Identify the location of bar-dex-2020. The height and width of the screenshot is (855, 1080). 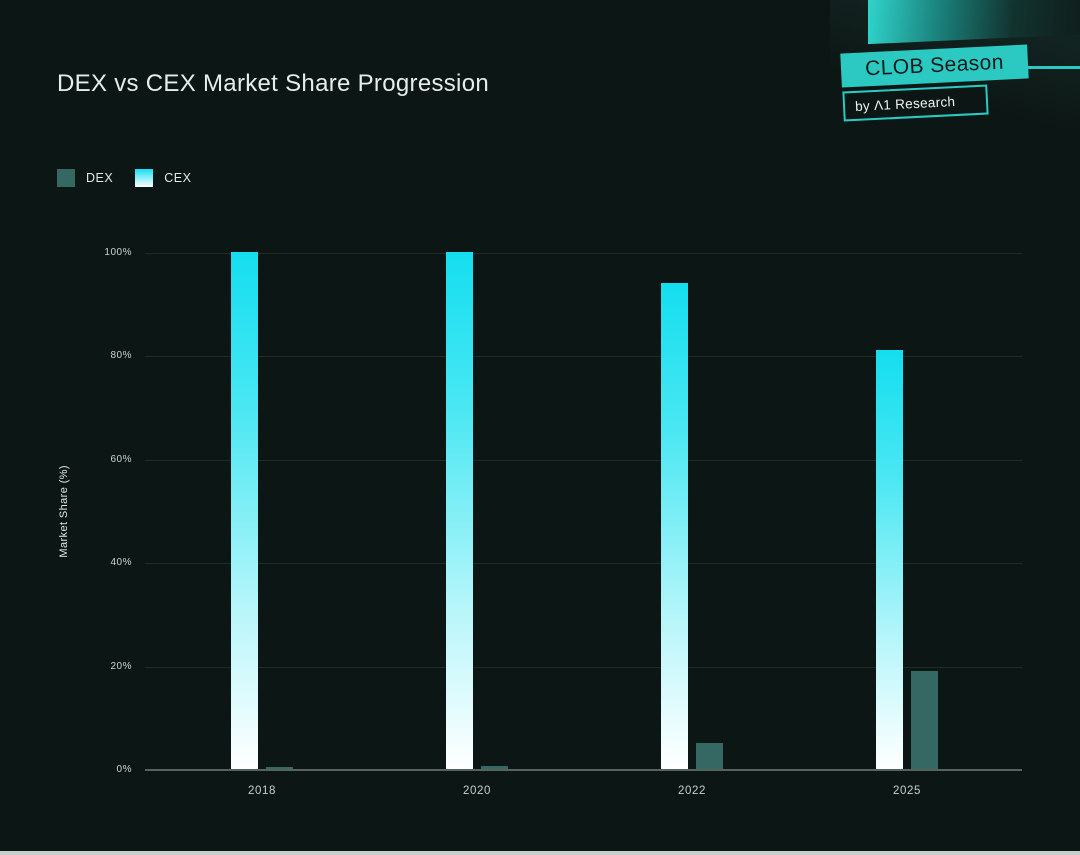
(494, 767).